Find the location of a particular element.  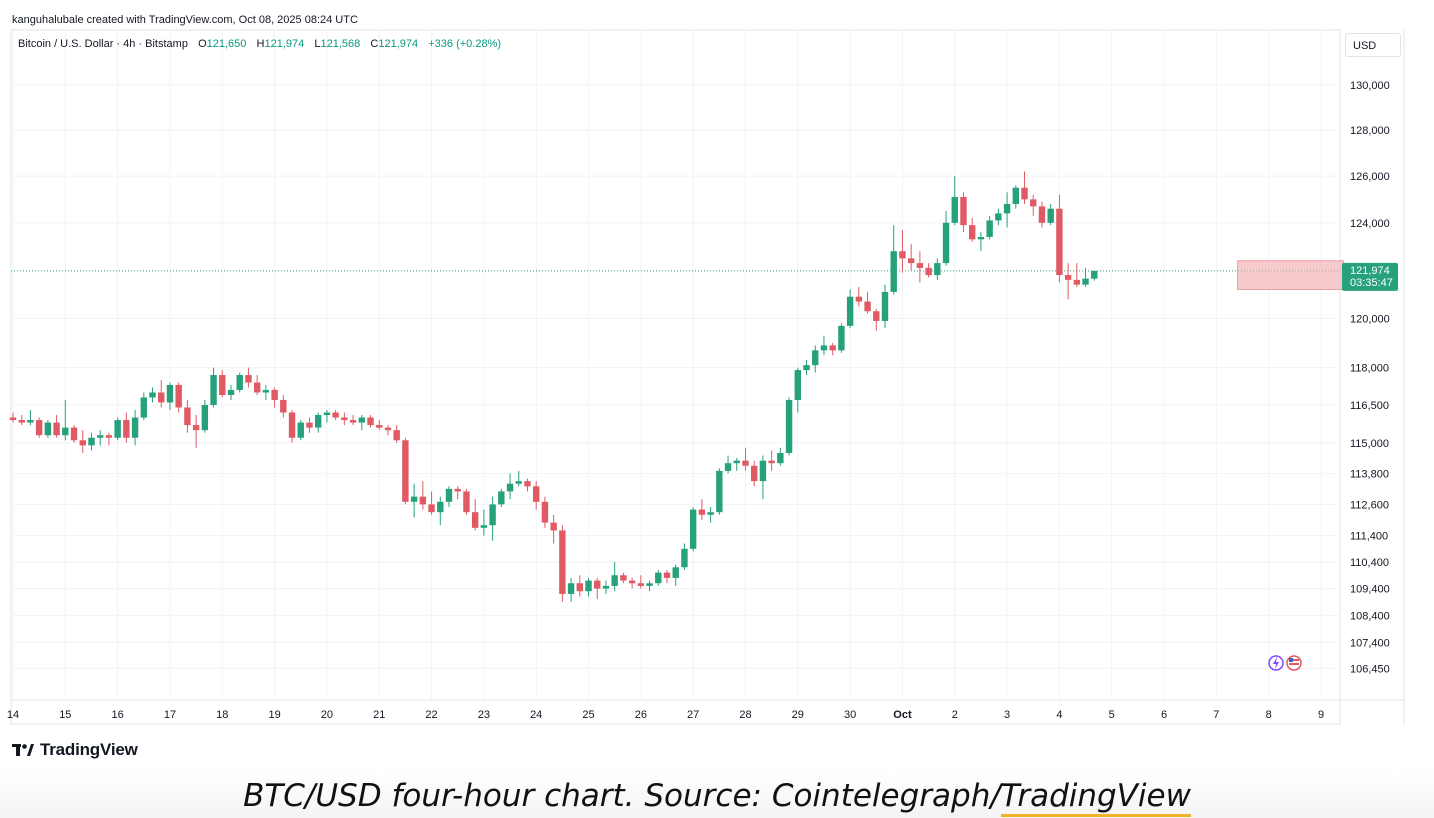

price-tick-label: 130,000 is located at coordinates (1370, 86).